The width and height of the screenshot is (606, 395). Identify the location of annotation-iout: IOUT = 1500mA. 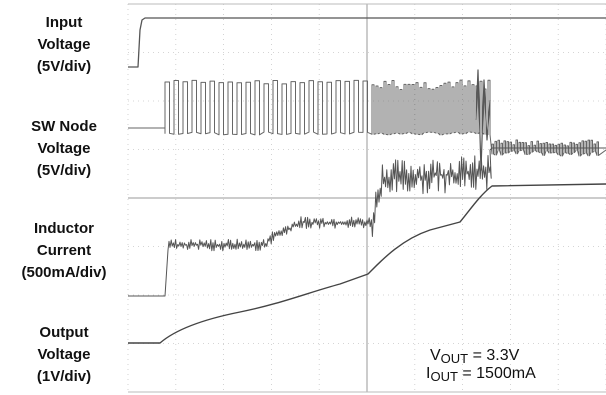
(481, 374).